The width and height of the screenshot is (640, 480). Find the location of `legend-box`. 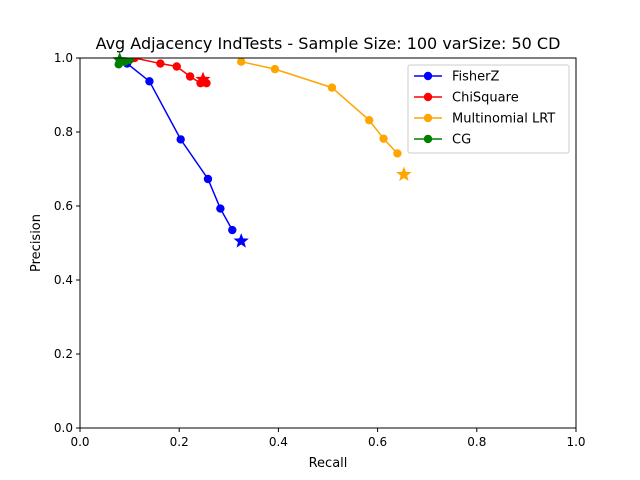

legend-box is located at coordinates (488, 109).